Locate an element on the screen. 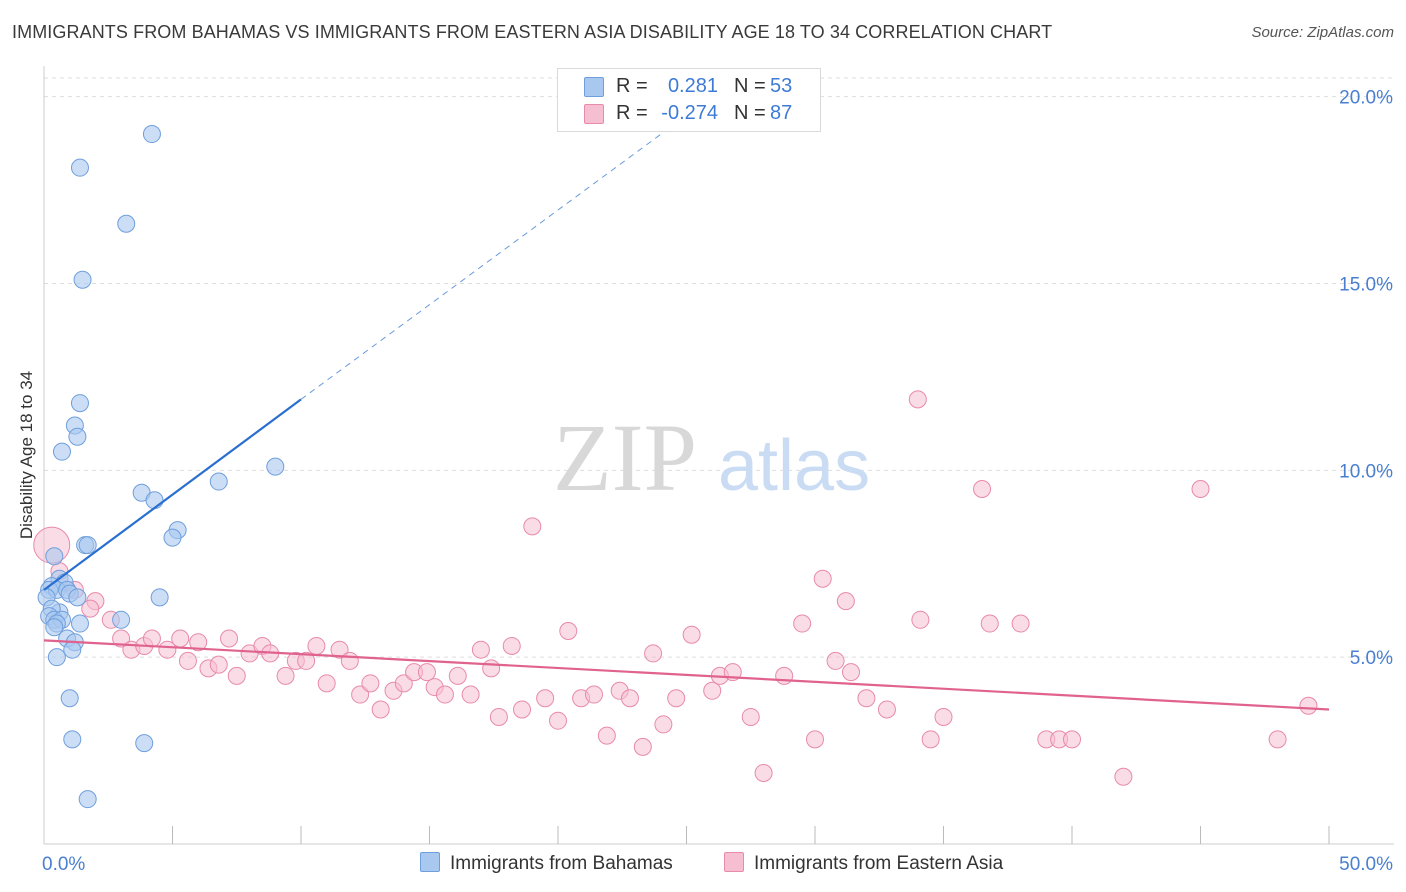 The width and height of the screenshot is (1406, 892). legend-r-value: 0.281 is located at coordinates (692, 86).